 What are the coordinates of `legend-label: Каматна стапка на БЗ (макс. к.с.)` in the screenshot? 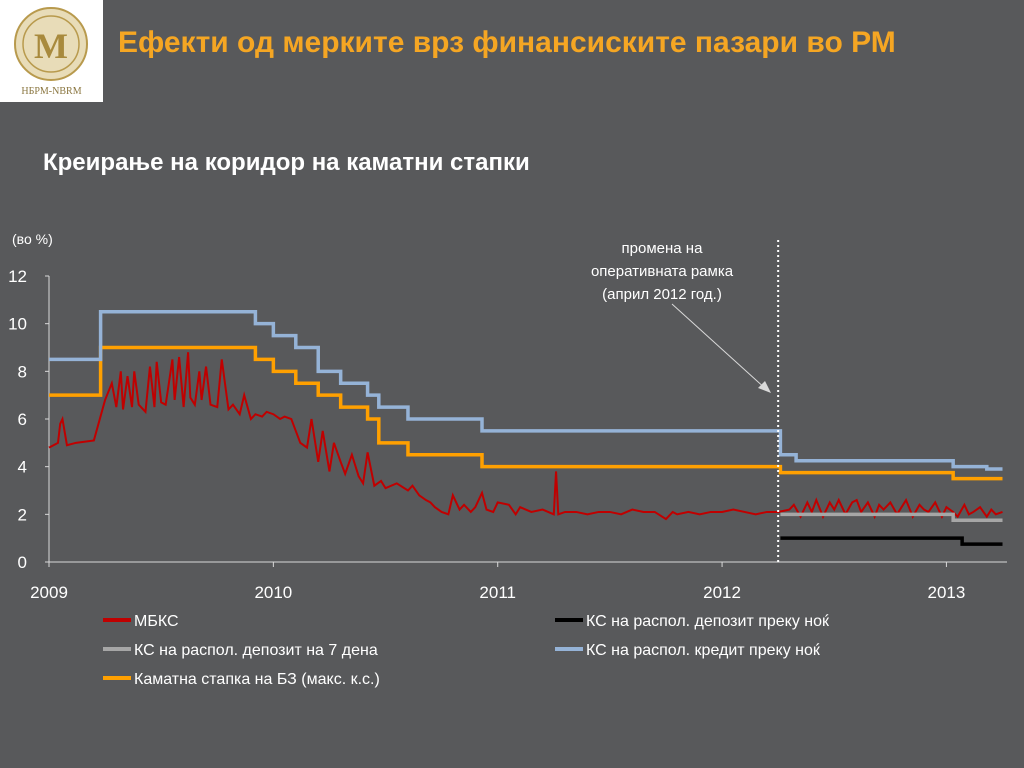 It's located at (257, 679).